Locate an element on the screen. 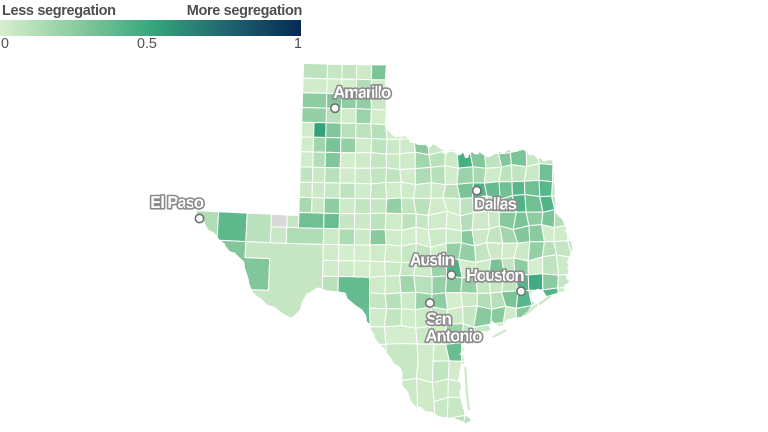 The image size is (768, 432). svg-text: Austin is located at coordinates (432, 259).